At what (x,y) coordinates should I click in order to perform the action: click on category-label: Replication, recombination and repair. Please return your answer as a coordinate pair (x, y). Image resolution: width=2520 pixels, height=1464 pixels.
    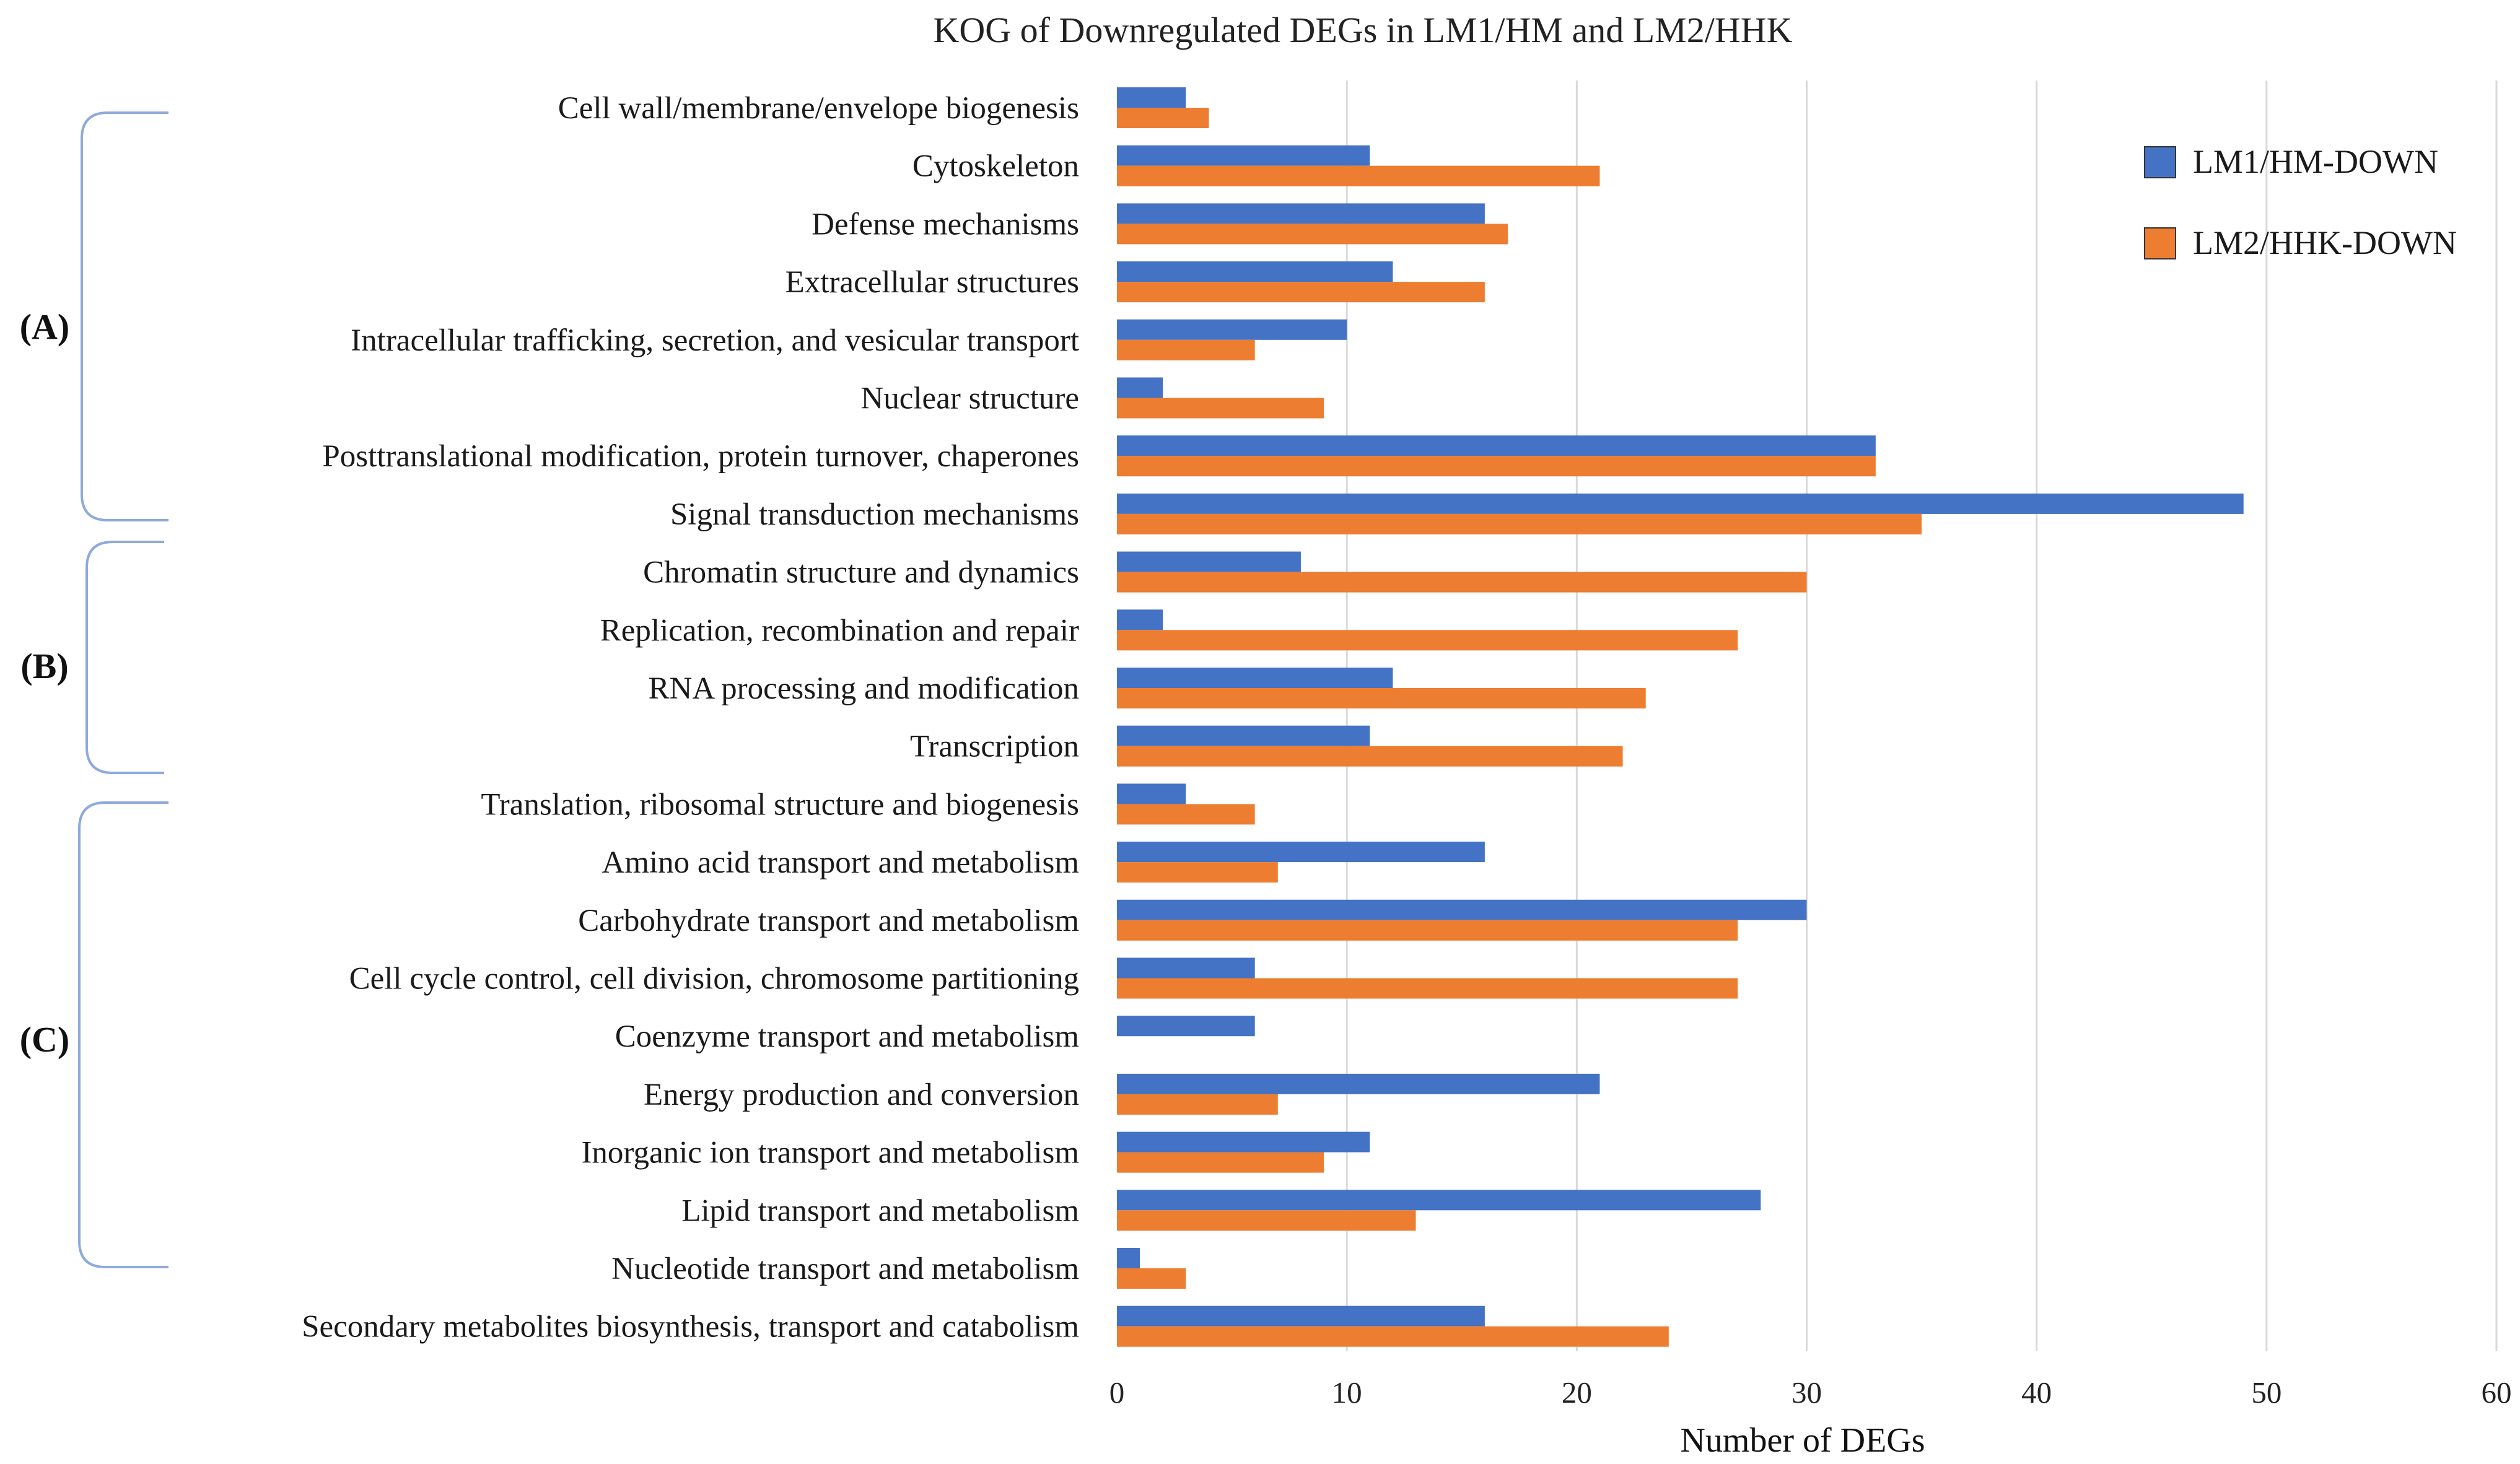
    Looking at the image, I should click on (839, 630).